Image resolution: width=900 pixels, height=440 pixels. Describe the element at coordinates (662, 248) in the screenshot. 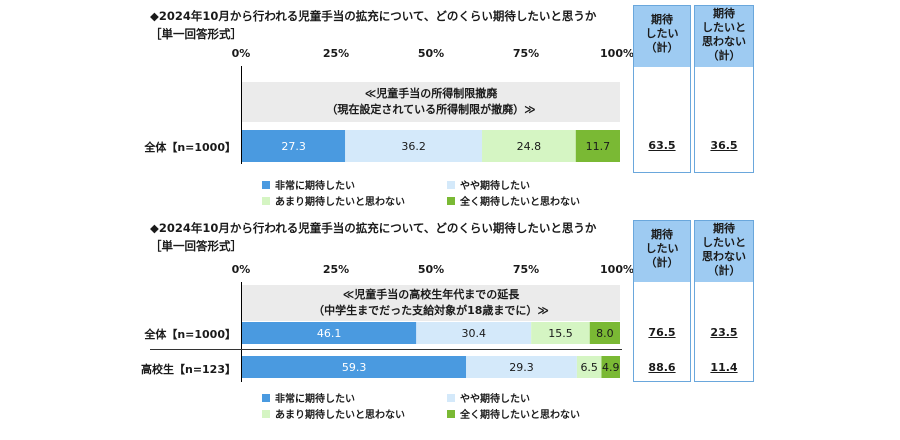

I see `chart2-expect-header-2: したい` at that location.